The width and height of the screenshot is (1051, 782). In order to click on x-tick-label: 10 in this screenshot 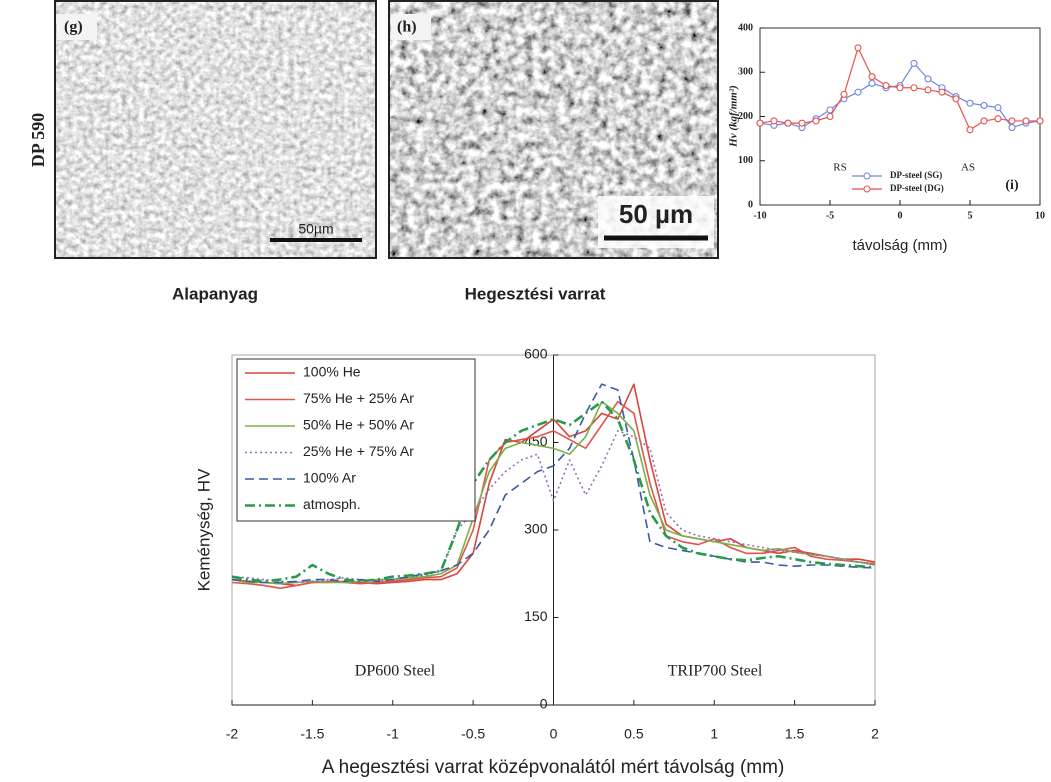, I will do `click(1040, 215)`.